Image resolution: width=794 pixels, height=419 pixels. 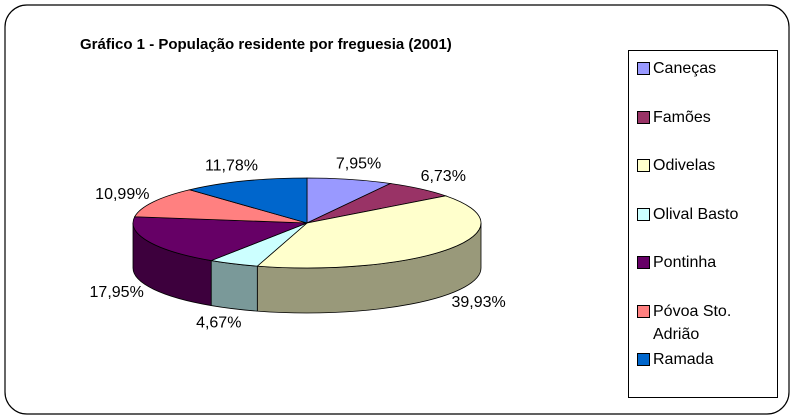 What do you see at coordinates (478, 302) in the screenshot?
I see `data-label: 39,93%` at bounding box center [478, 302].